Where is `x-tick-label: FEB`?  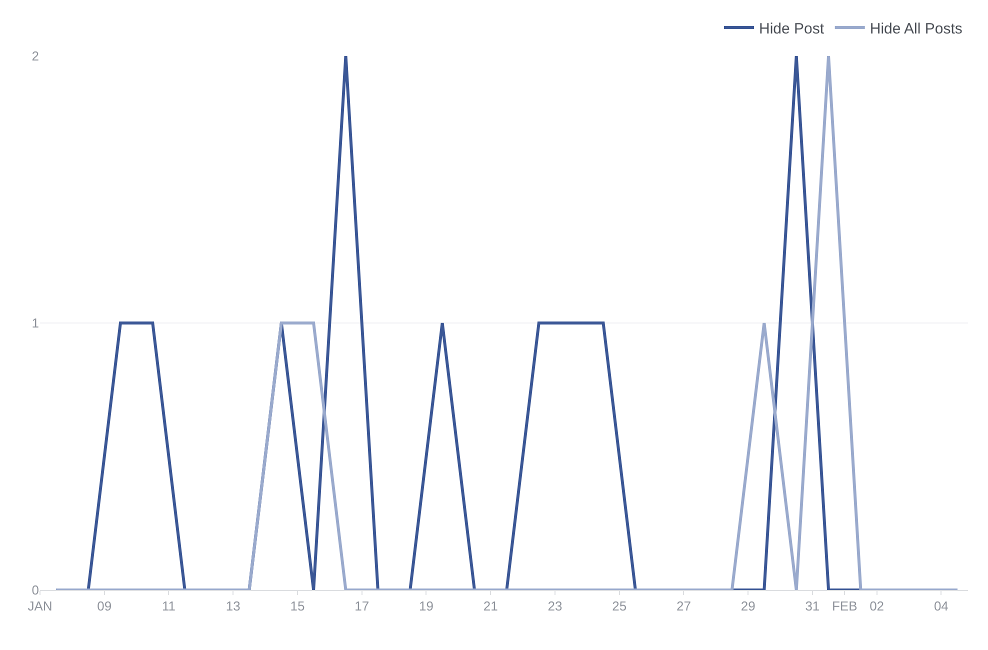
x-tick-label: FEB is located at coordinates (845, 606).